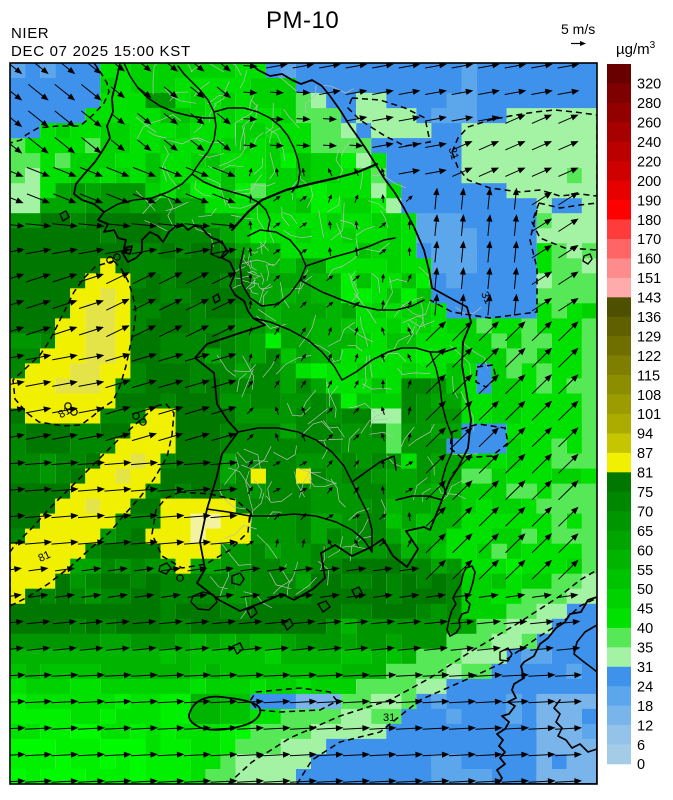 This screenshot has width=673, height=800. What do you see at coordinates (645, 571) in the screenshot?
I see `svg-text: 55` at bounding box center [645, 571].